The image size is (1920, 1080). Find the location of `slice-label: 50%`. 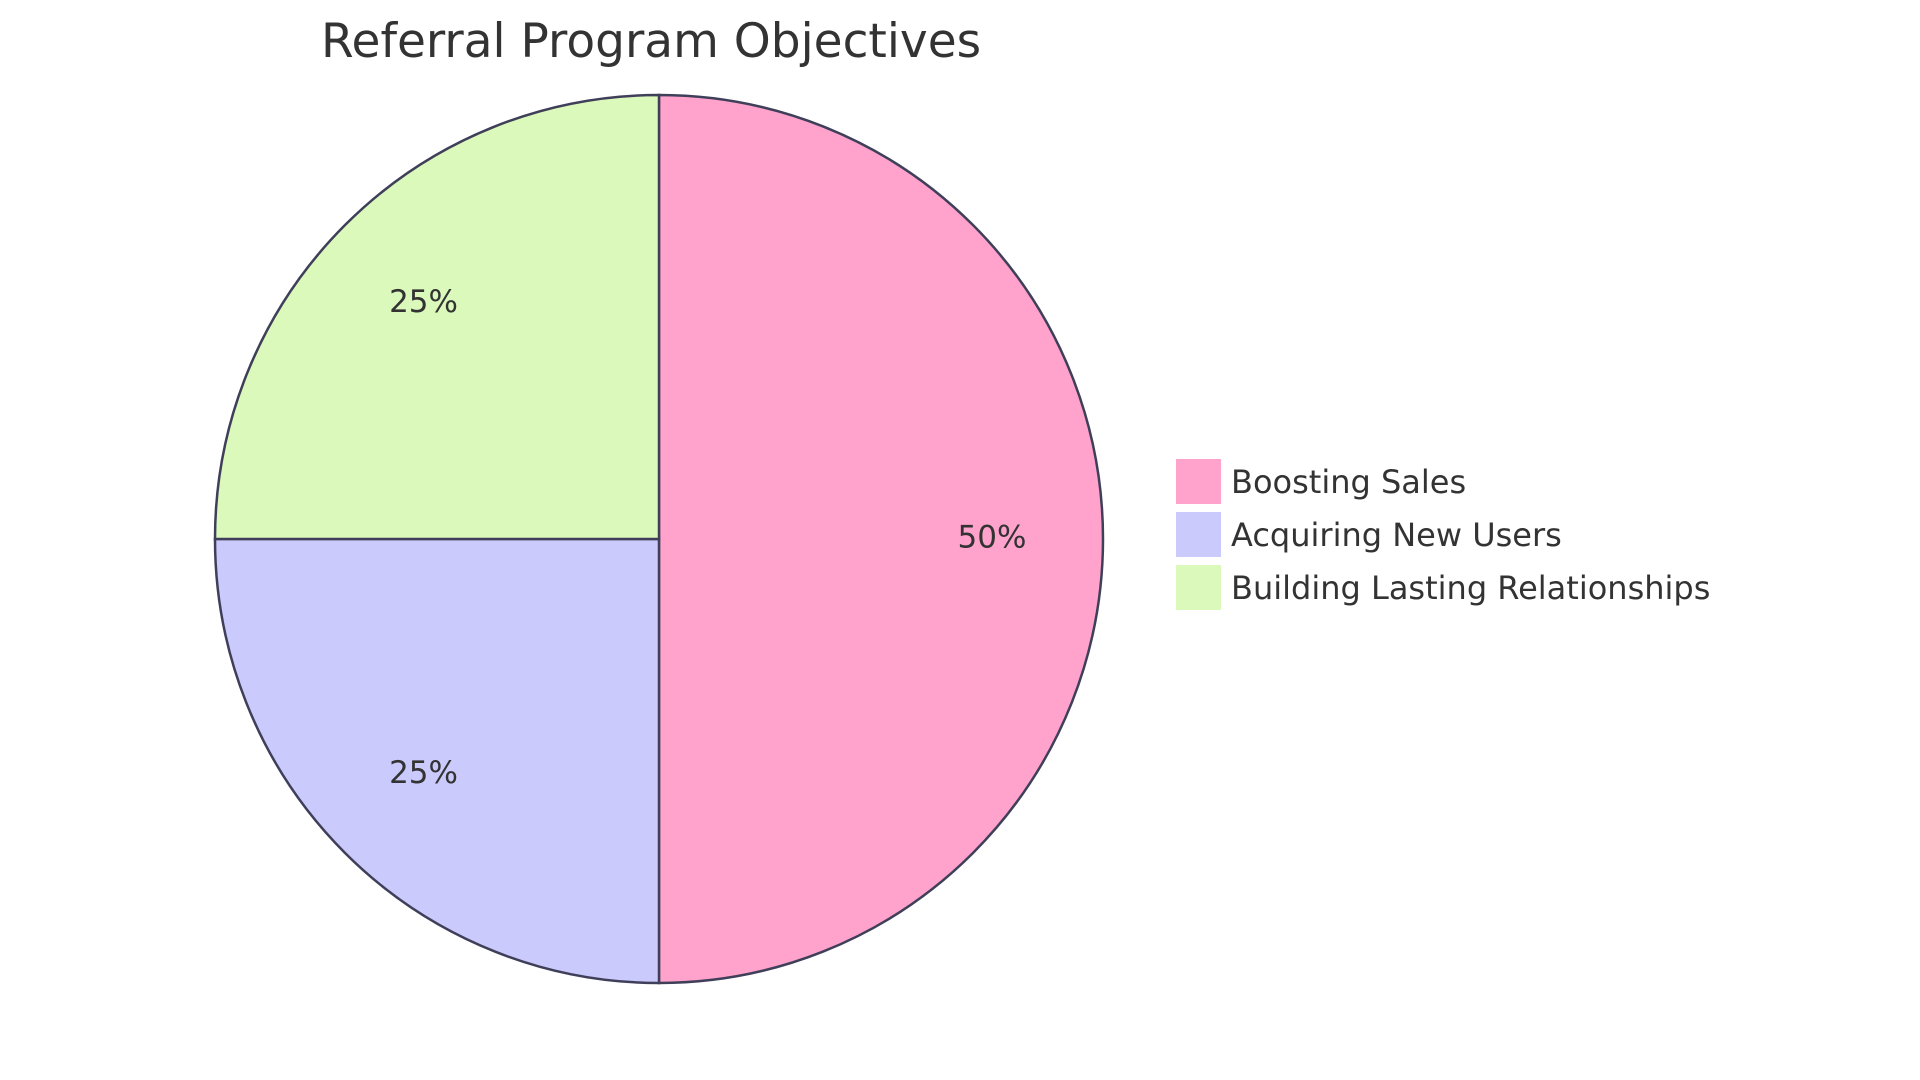

slice-label: 50% is located at coordinates (992, 538).